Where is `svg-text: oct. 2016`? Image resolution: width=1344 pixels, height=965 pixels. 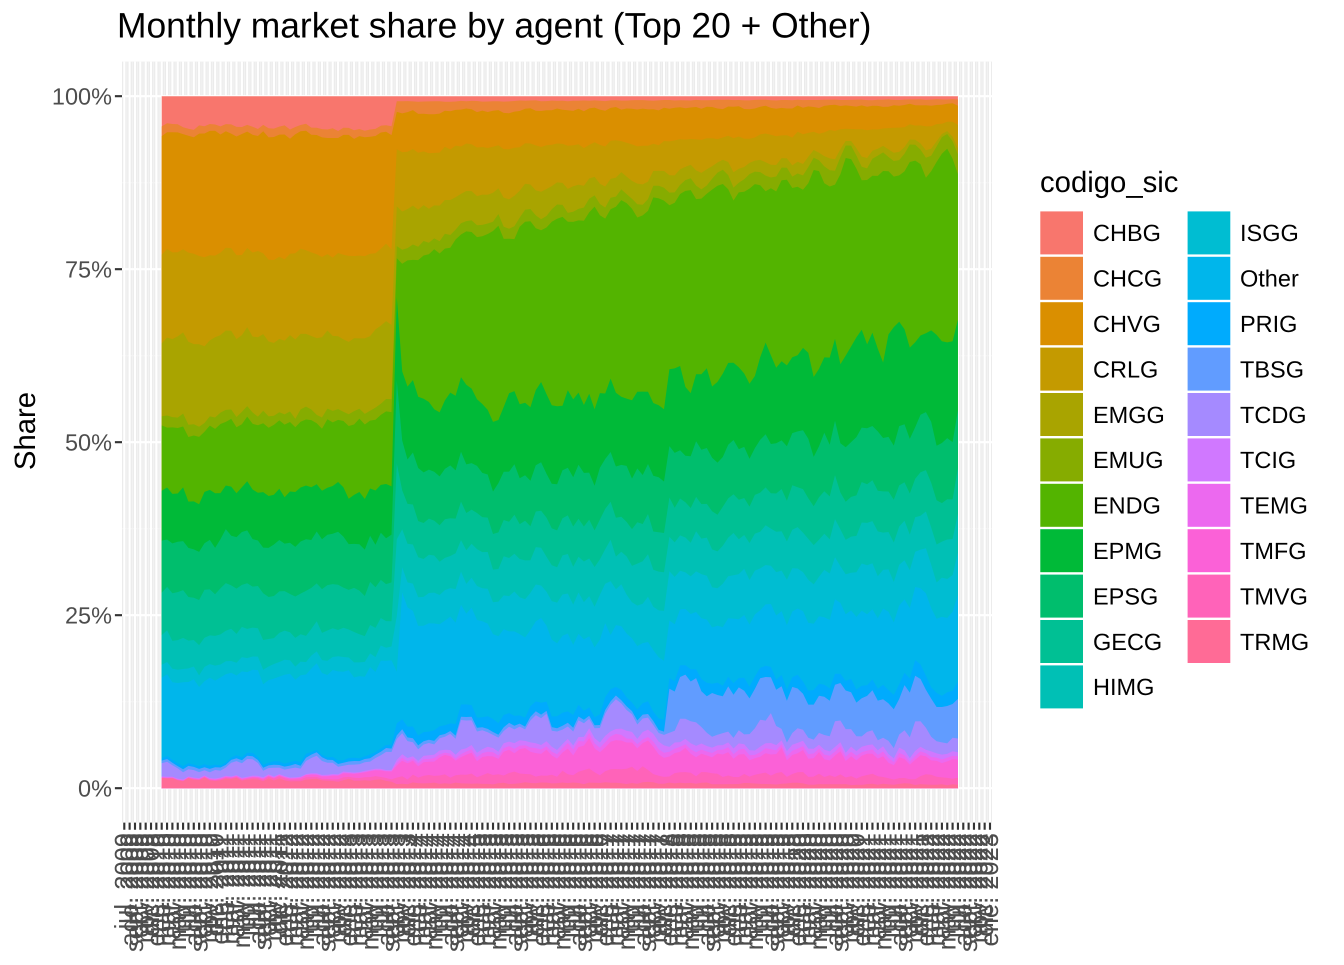 svg-text: oct. 2016 is located at coordinates (589, 885).